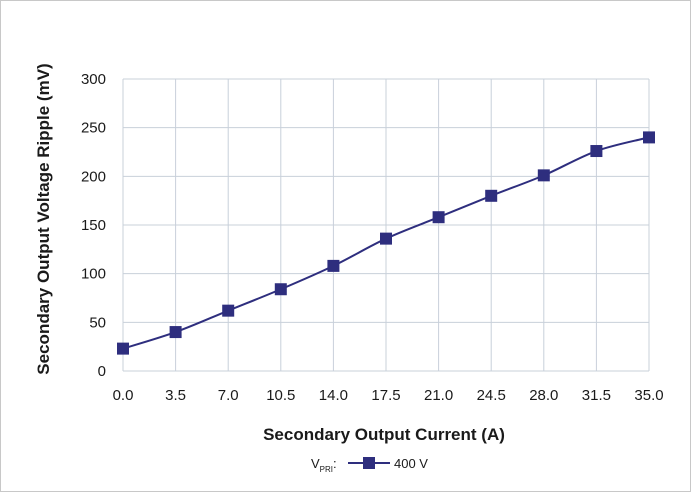 This screenshot has height=492, width=691. What do you see at coordinates (93, 128) in the screenshot?
I see `y-tick-label: 250` at bounding box center [93, 128].